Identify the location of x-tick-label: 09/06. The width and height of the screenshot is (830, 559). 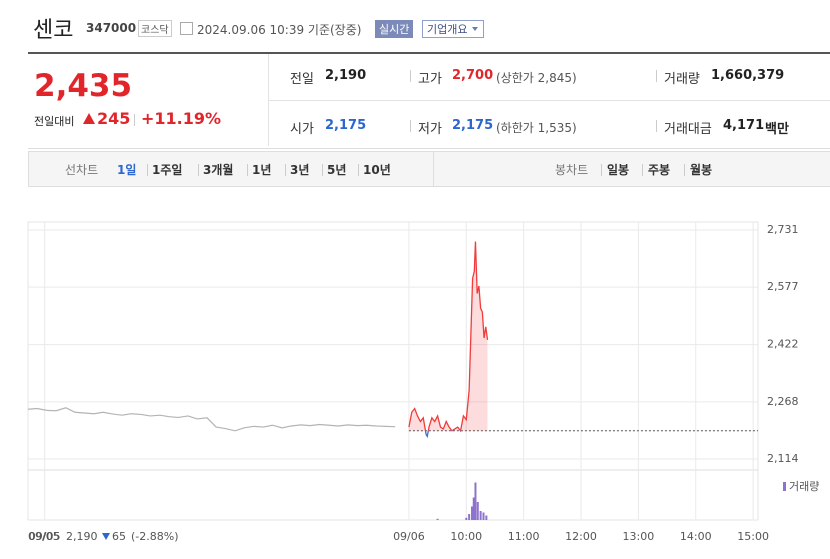
(409, 536).